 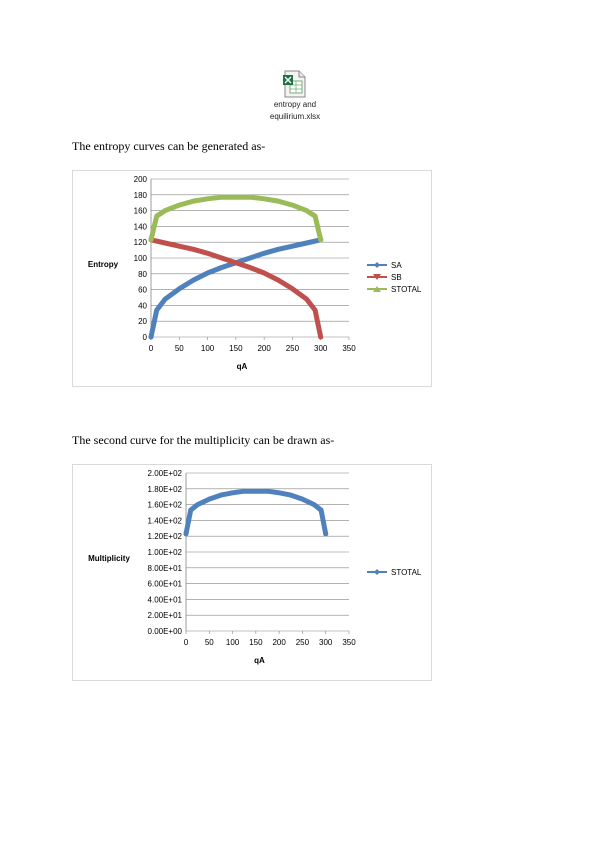 What do you see at coordinates (165, 599) in the screenshot?
I see `y-tick-label: 4.00E+01` at bounding box center [165, 599].